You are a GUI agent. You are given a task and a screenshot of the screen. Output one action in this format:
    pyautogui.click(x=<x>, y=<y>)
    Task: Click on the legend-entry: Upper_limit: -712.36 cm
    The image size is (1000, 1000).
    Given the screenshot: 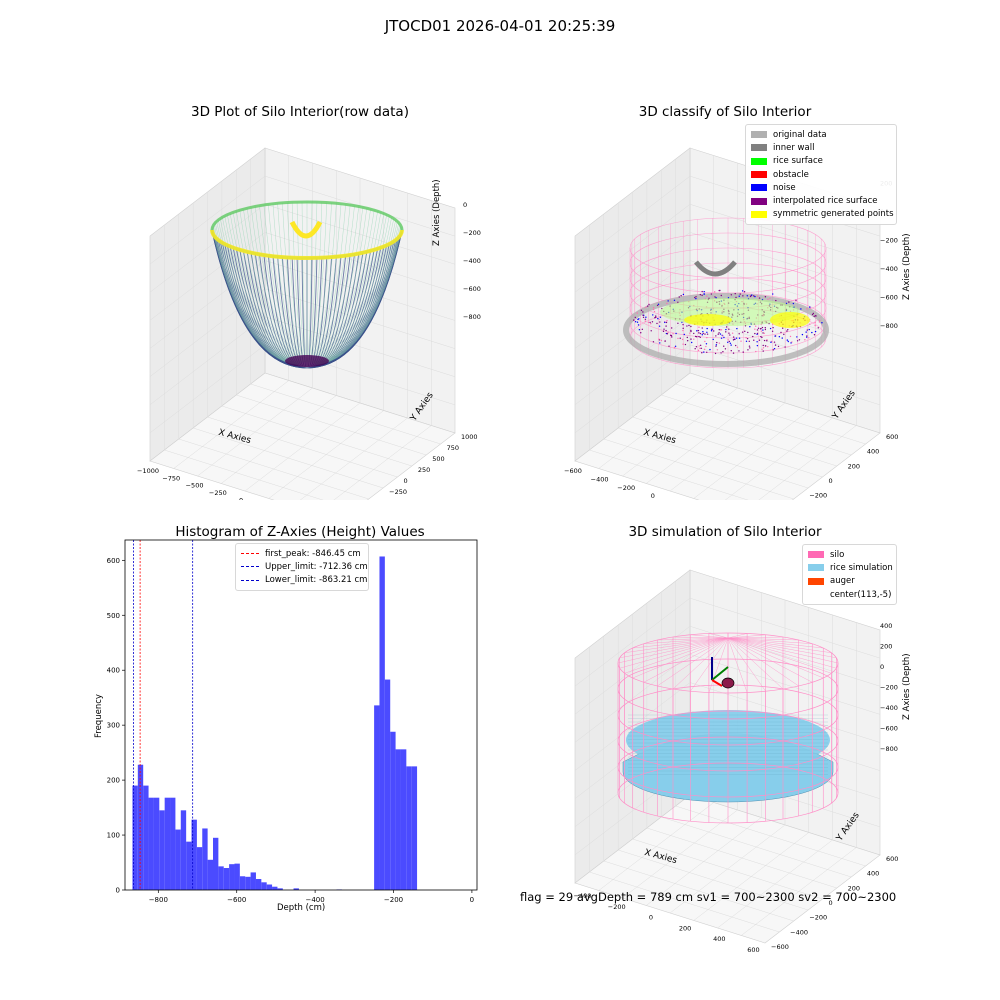 What is the action you would take?
    pyautogui.click(x=304, y=566)
    